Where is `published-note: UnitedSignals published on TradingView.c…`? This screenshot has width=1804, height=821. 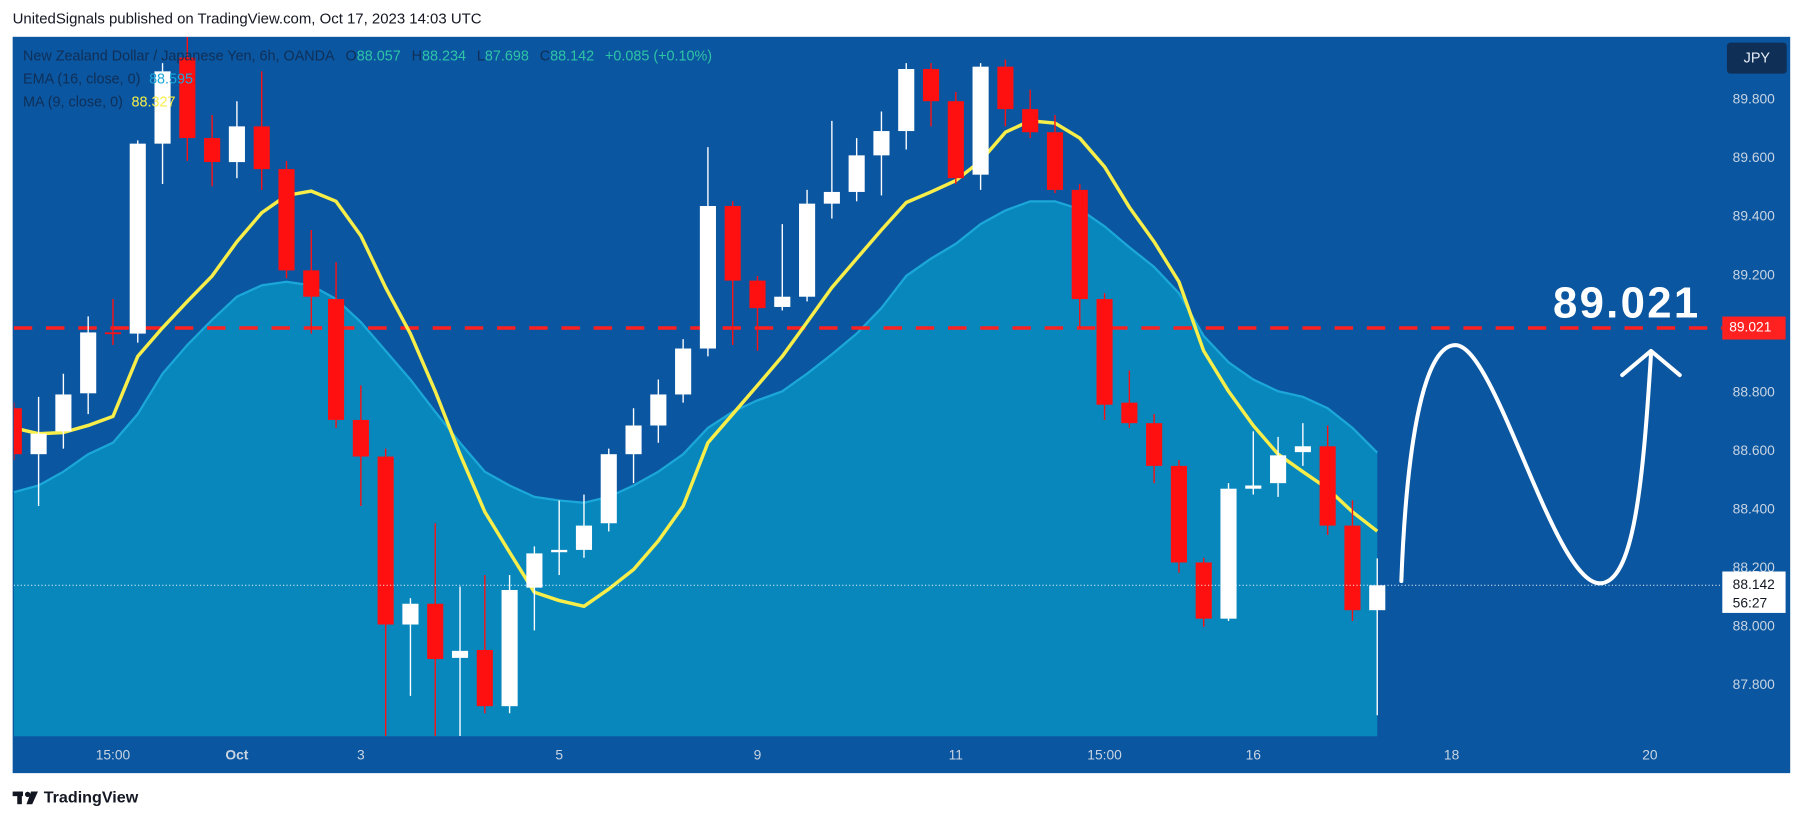
published-note: UnitedSignals published on TradingView.c… is located at coordinates (247, 19).